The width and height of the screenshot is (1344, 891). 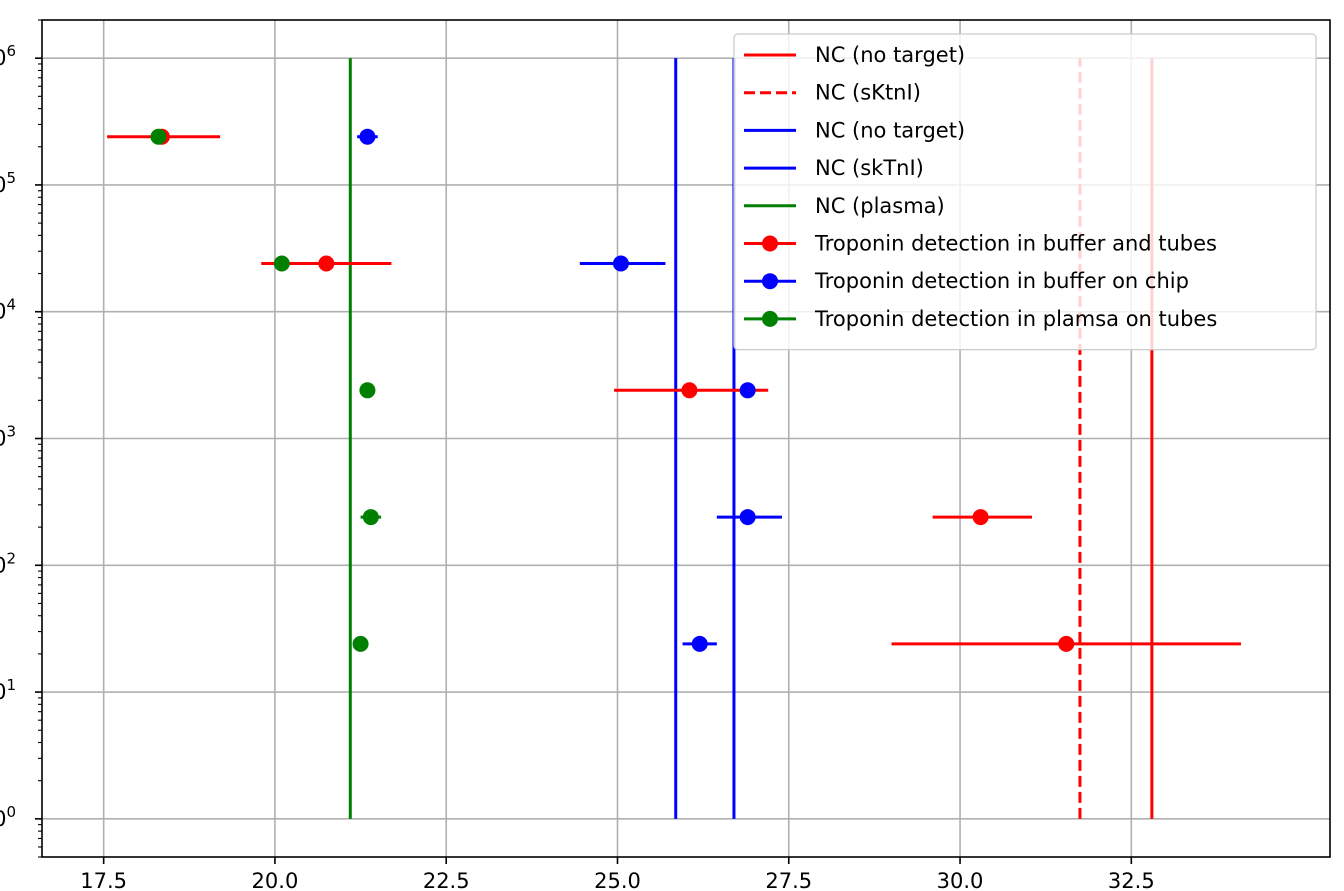 I want to click on x-tick-label: 20.0, so click(x=275, y=880).